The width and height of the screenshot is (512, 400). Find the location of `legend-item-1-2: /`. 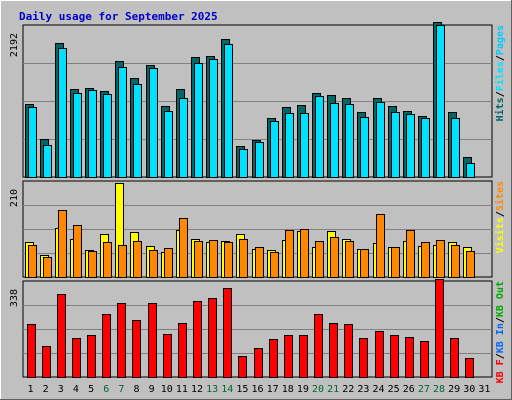

legend-item-1-2: / is located at coordinates (500, 94).